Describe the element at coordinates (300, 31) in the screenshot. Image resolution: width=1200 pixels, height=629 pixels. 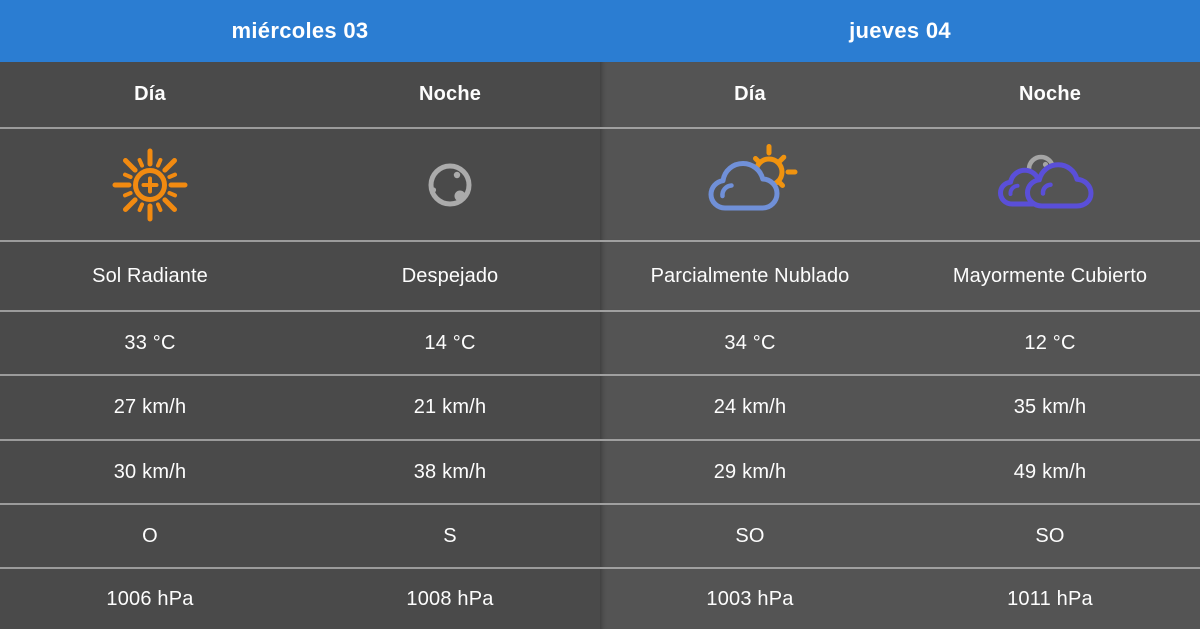
I see `day-tab-miercoles: miércoles 03` at that location.